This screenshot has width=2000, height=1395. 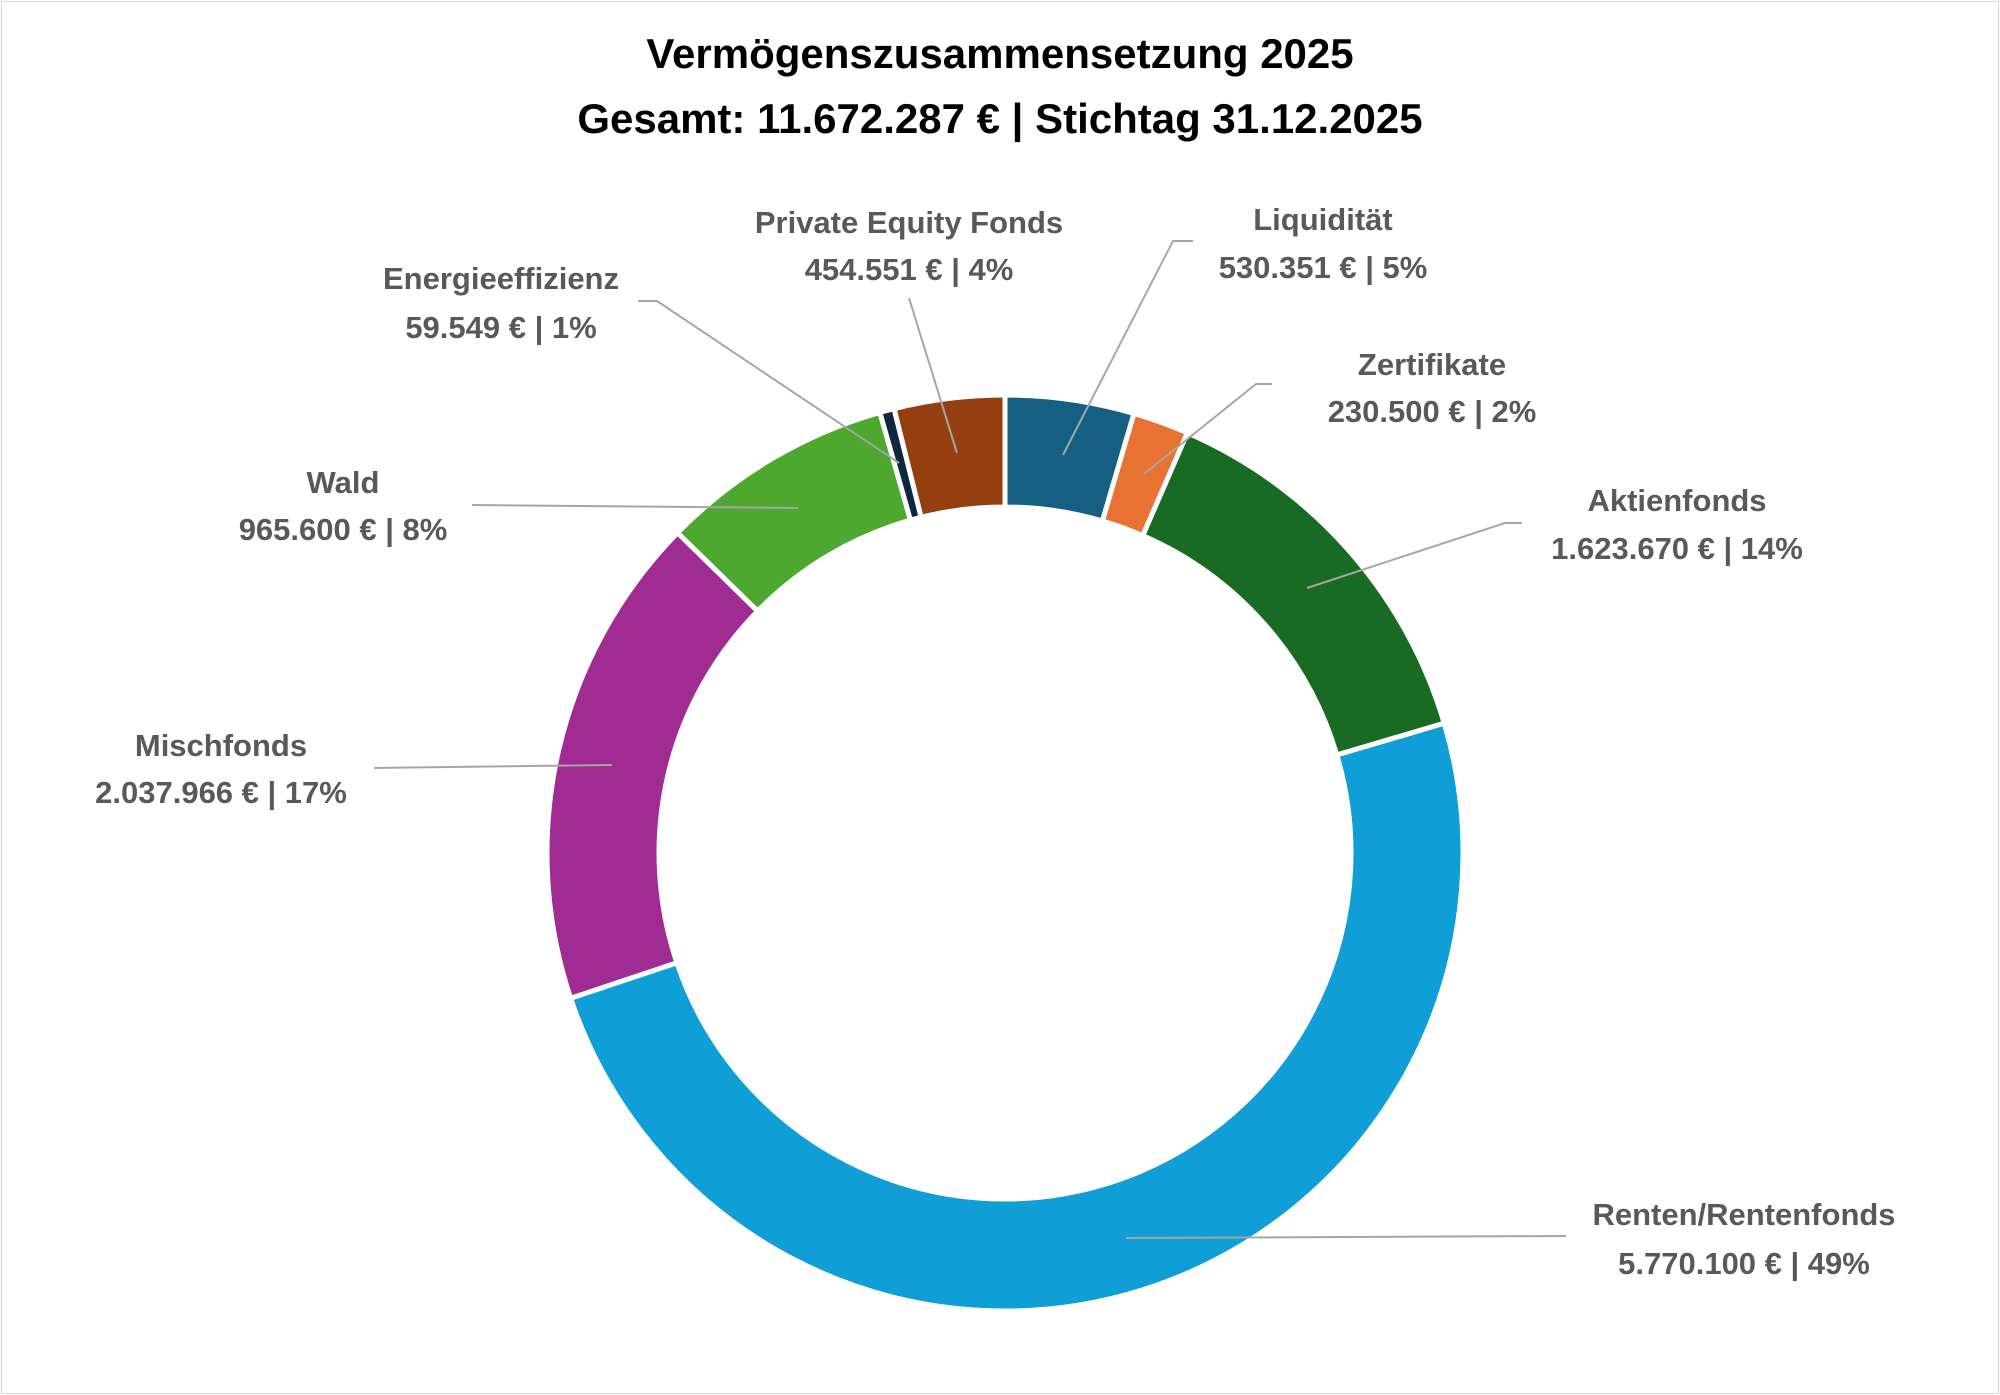 I want to click on data-label-name: Energieeffizienz, so click(x=501, y=278).